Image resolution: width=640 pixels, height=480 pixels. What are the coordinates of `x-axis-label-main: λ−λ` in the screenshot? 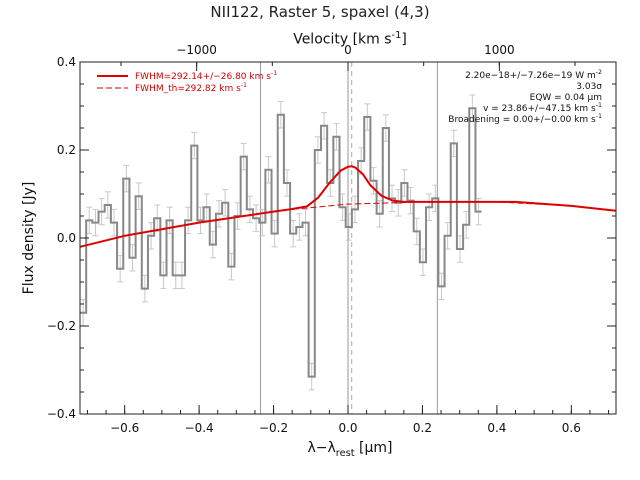 It's located at (321, 448).